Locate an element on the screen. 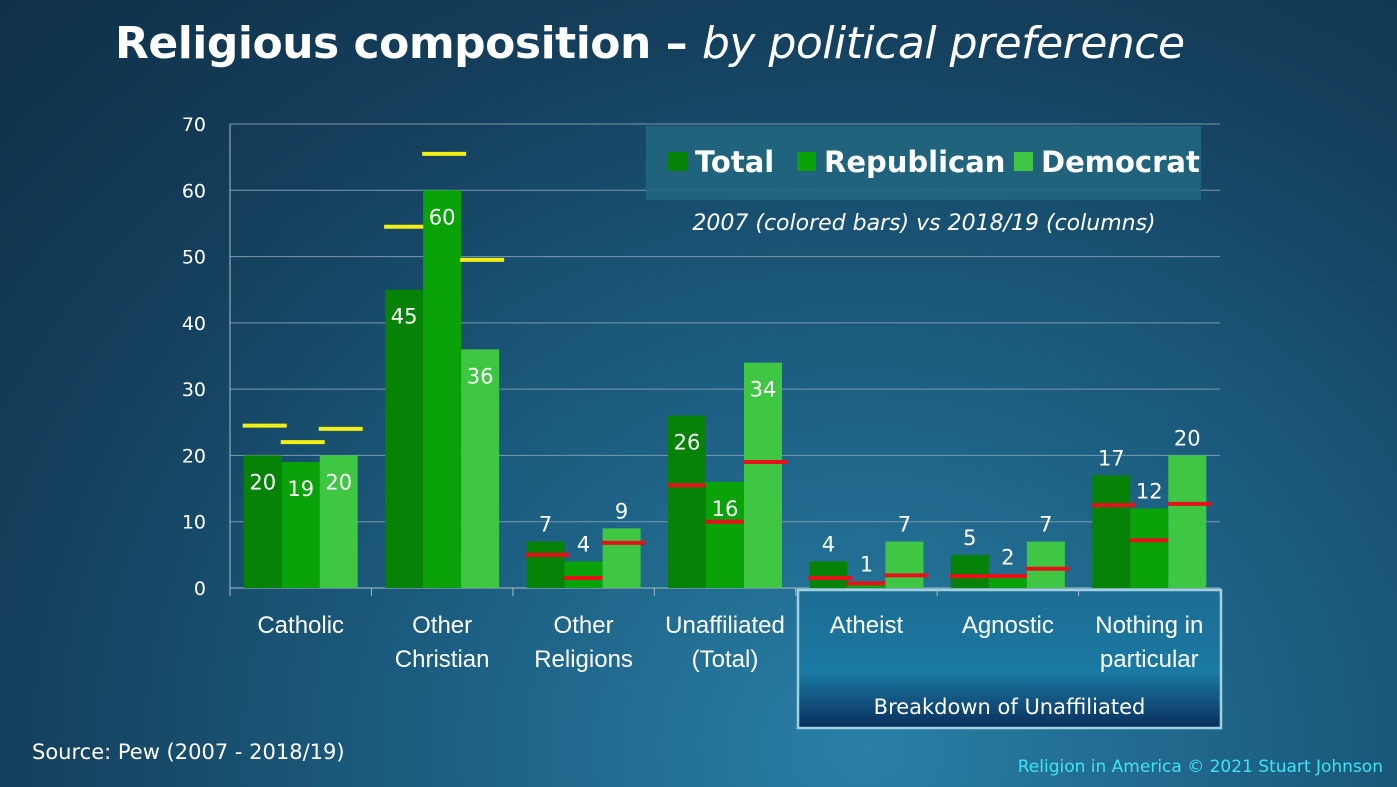 This screenshot has height=787, width=1397. y-tick-label: 40 is located at coordinates (194, 324).